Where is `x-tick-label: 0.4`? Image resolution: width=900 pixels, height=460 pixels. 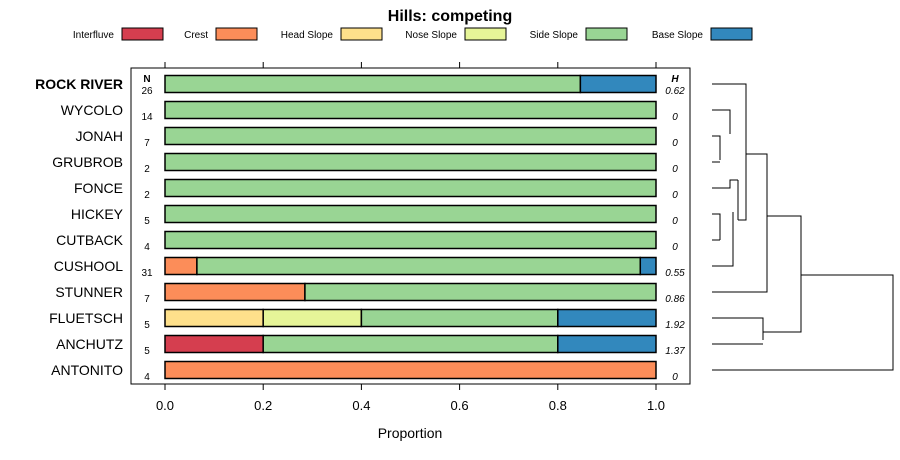
x-tick-label: 0.4 is located at coordinates (361, 405).